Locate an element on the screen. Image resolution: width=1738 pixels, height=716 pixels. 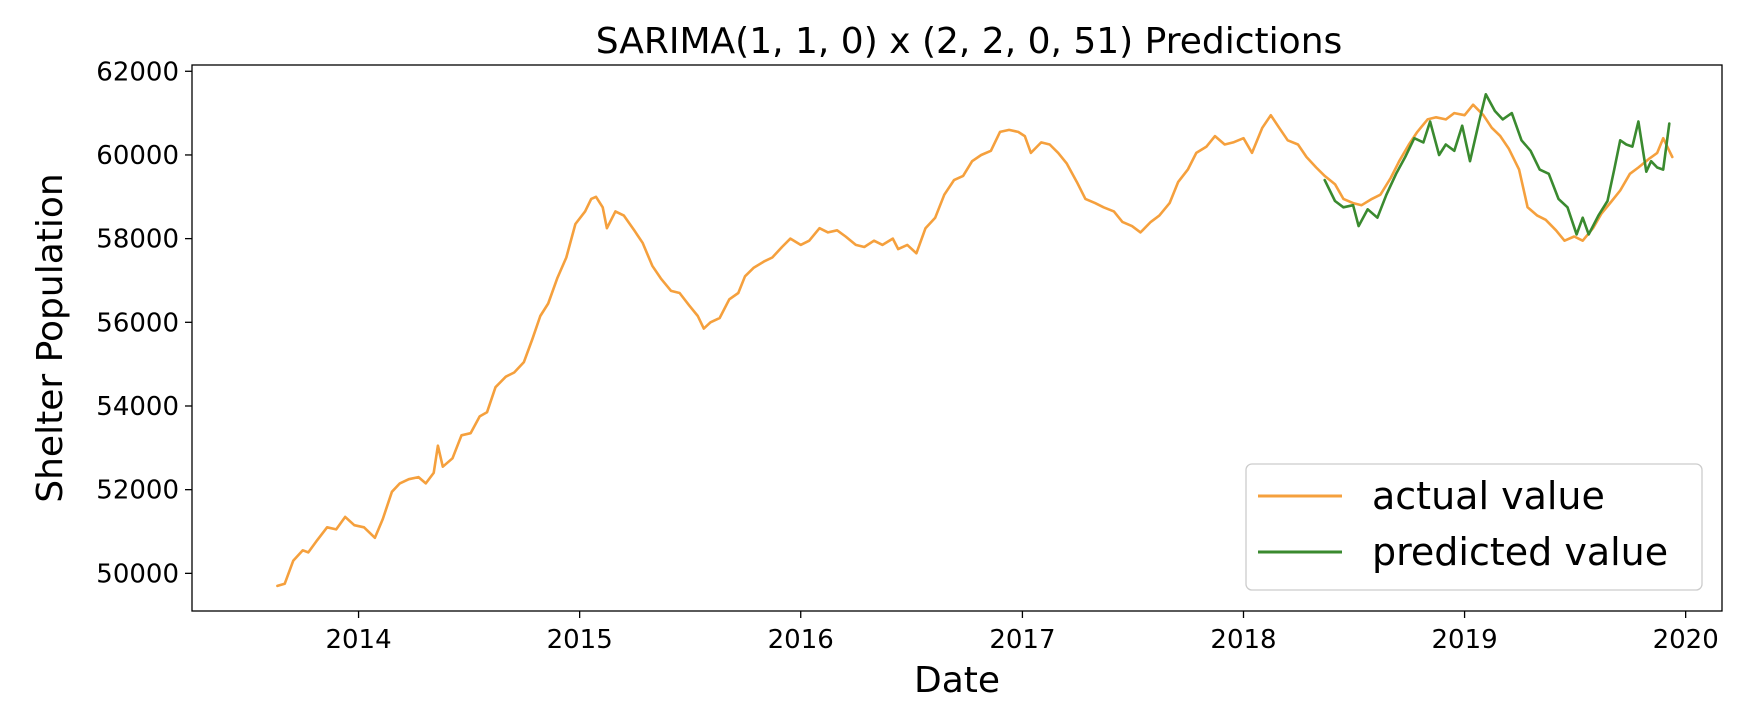
legend: actual value predicted value is located at coordinates (1474, 527).